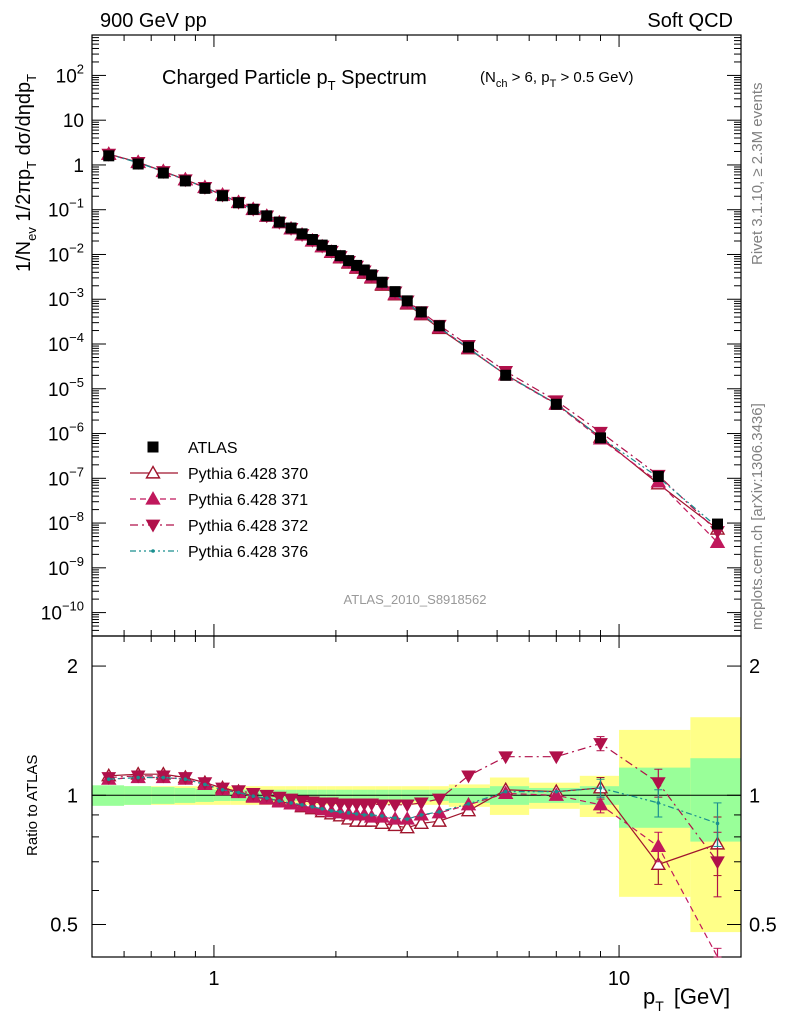 The height and width of the screenshot is (1024, 786). I want to click on y-axis-label-ratio: Ratio to ATLAS, so click(32, 805).